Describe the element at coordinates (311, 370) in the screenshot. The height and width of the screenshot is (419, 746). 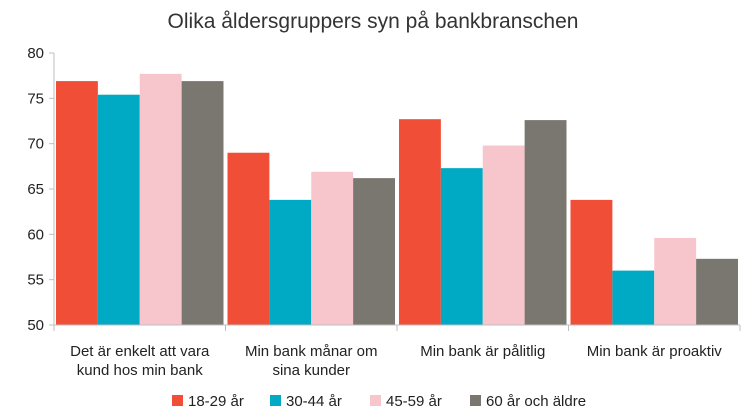
I see `category-label: sina kunder` at that location.